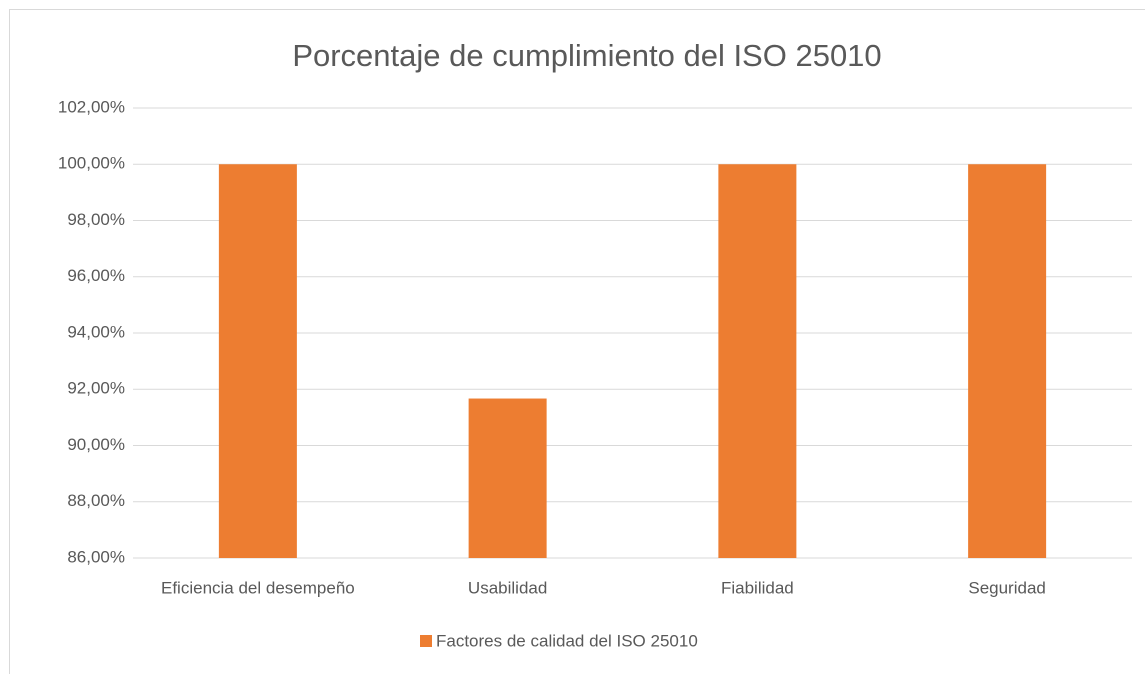  What do you see at coordinates (96, 556) in the screenshot?
I see `y-tick-label: 86,00%` at bounding box center [96, 556].